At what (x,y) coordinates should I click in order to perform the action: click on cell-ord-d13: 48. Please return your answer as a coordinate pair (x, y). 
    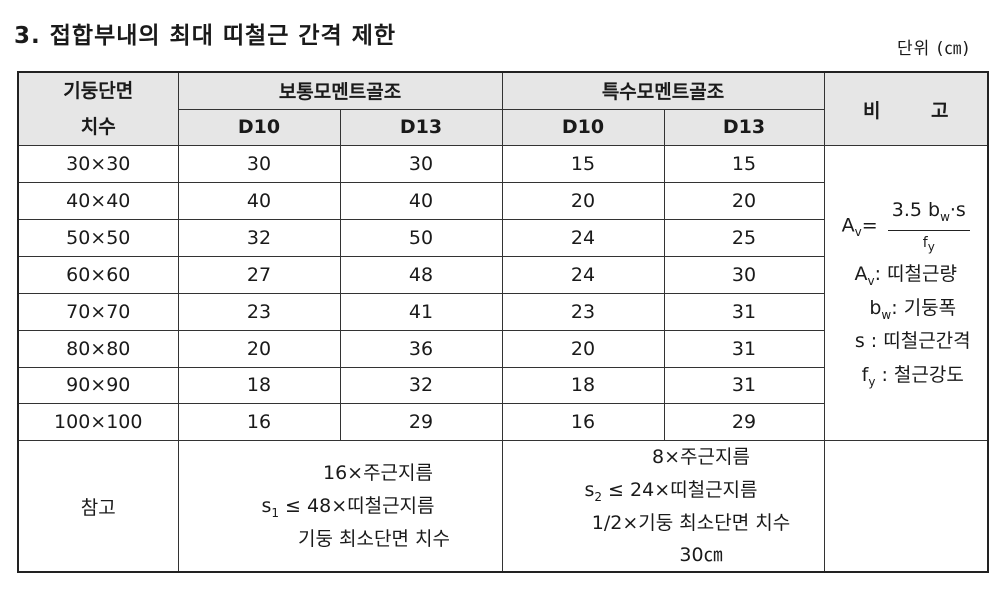
    Looking at the image, I should click on (421, 274).